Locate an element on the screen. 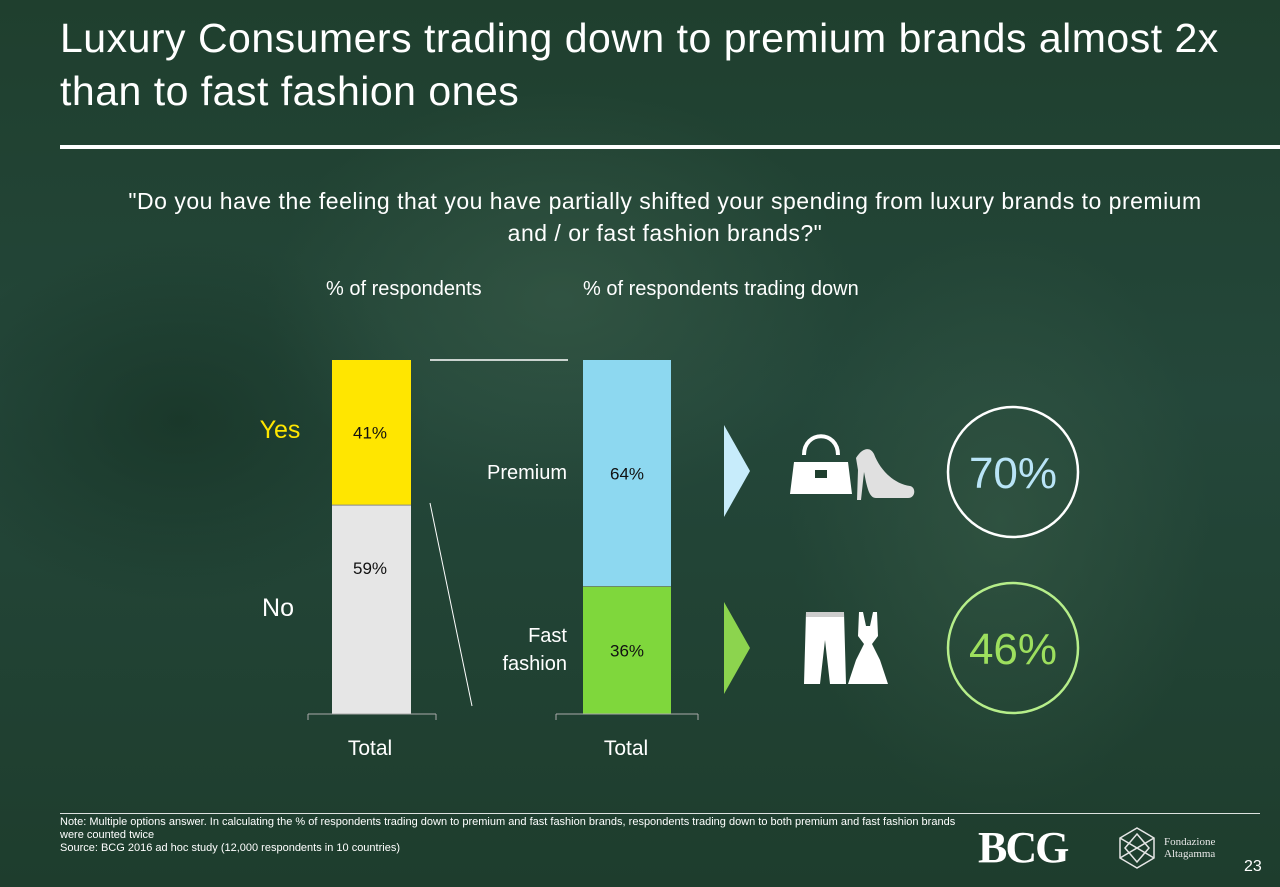 The height and width of the screenshot is (887, 1280). bar-segment-premium is located at coordinates (627, 473).